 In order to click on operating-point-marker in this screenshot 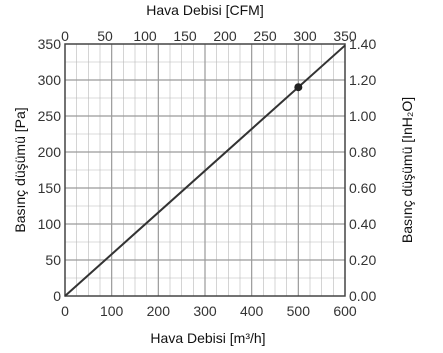, I will do `click(298, 87)`.